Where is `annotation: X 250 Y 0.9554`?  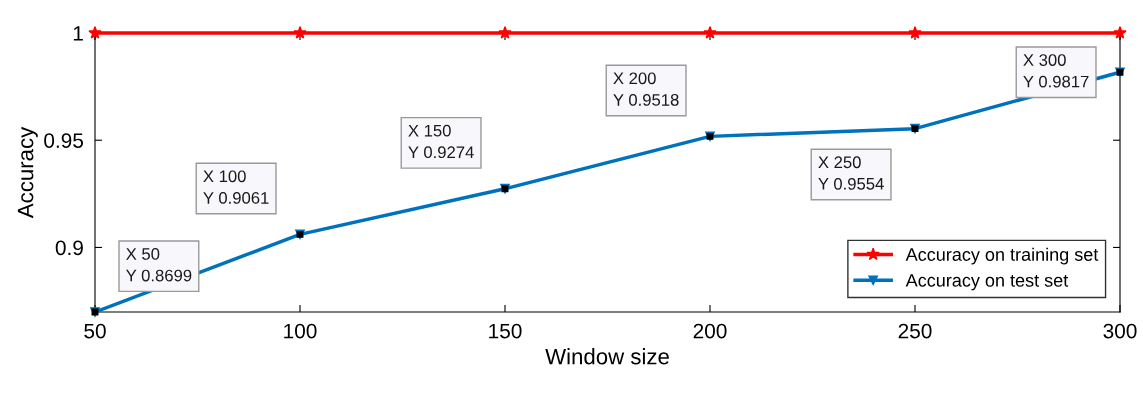 annotation: X 250 Y 0.9554 is located at coordinates (851, 173).